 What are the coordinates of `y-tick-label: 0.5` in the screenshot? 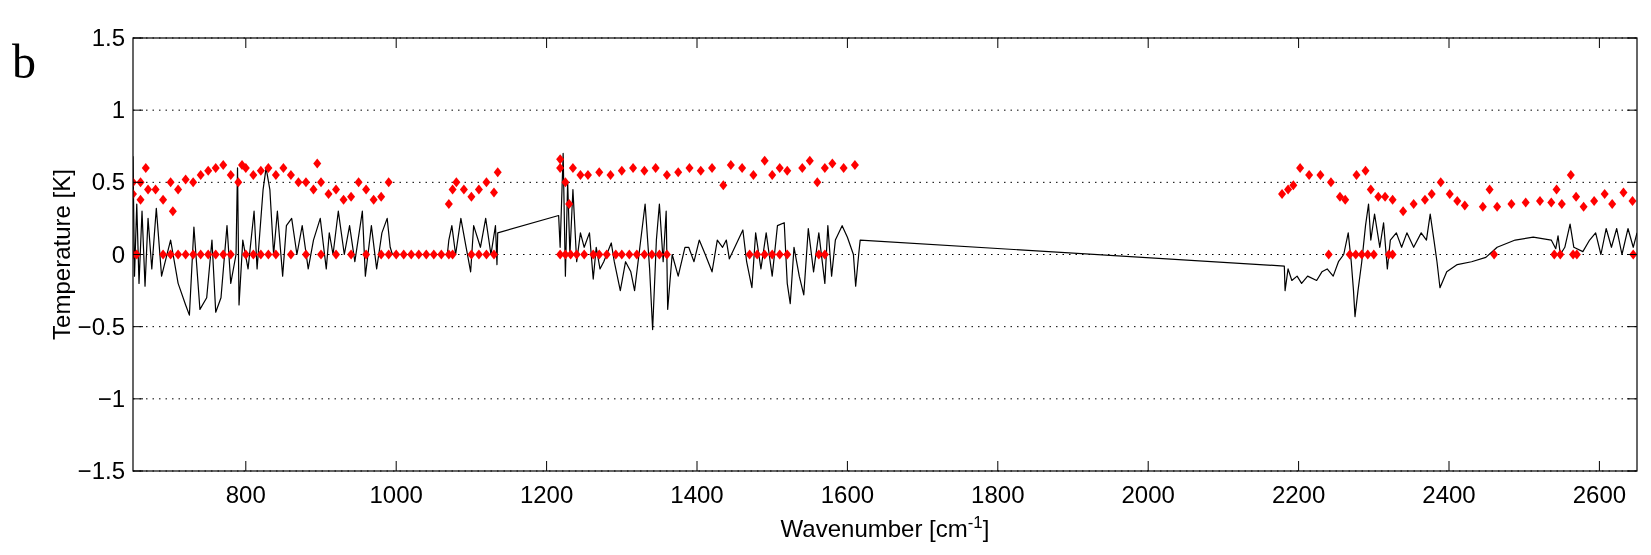 It's located at (108, 182).